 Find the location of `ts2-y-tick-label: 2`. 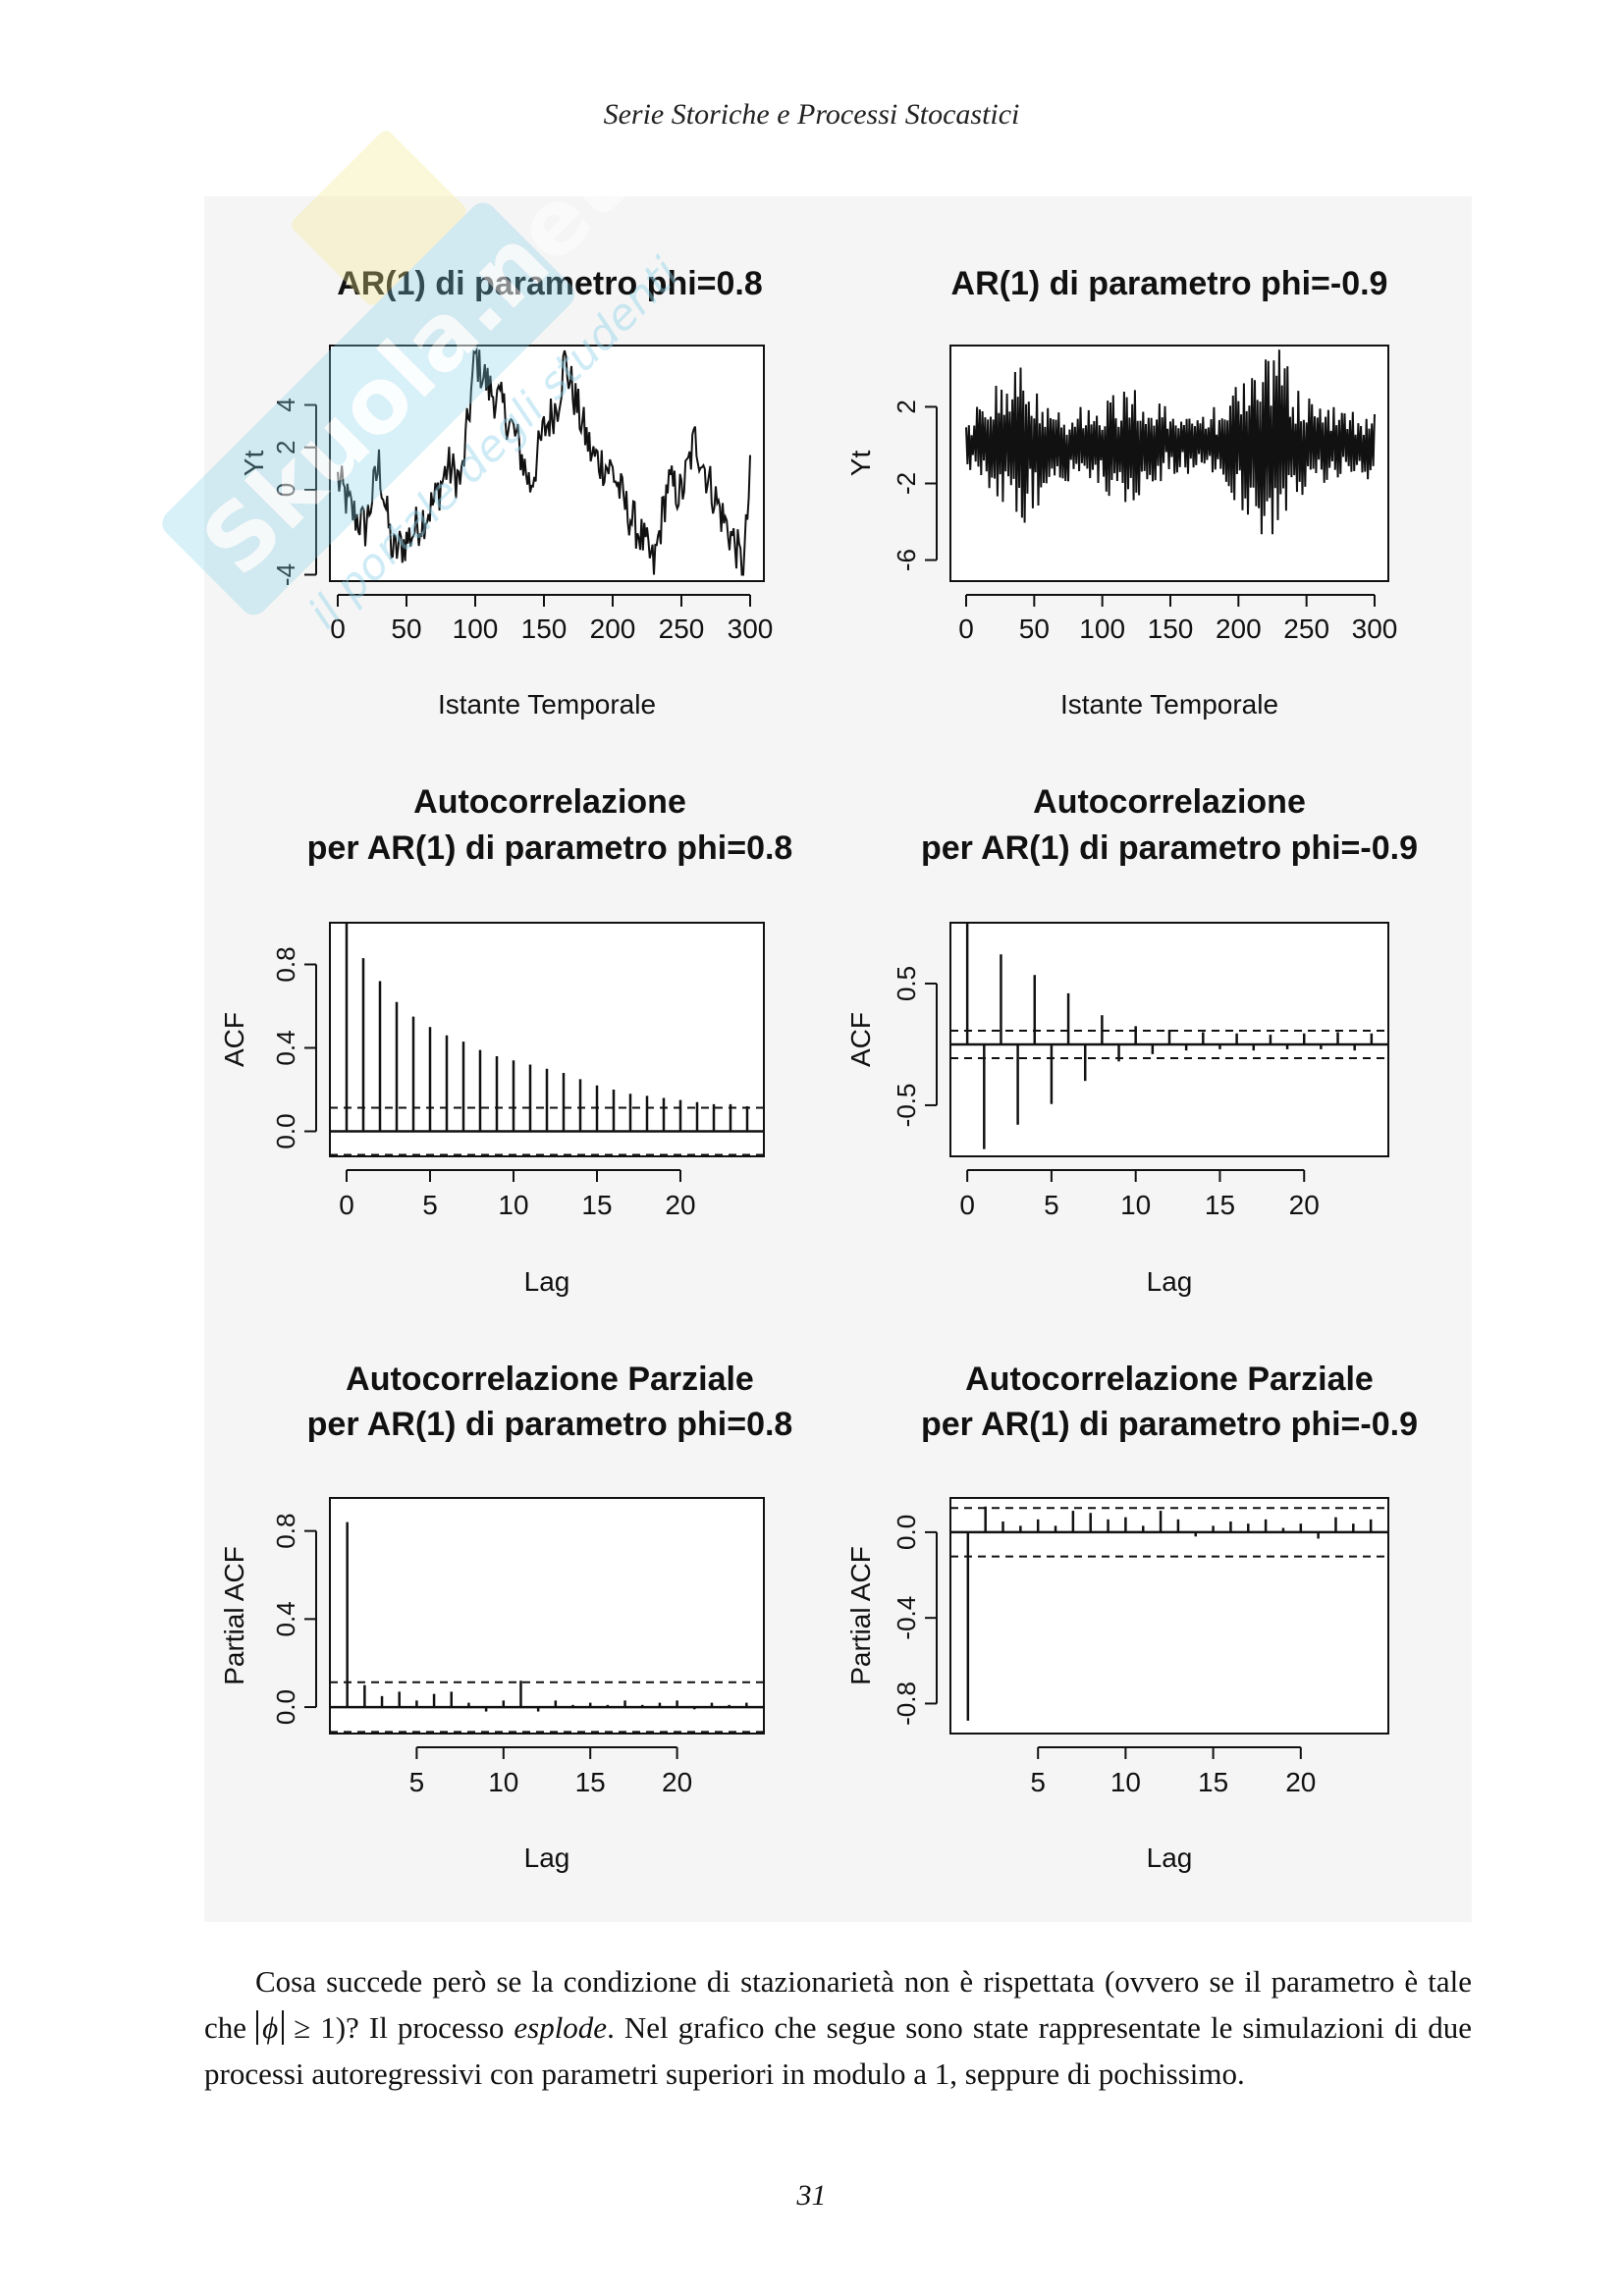

ts2-y-tick-label: 2 is located at coordinates (906, 406).